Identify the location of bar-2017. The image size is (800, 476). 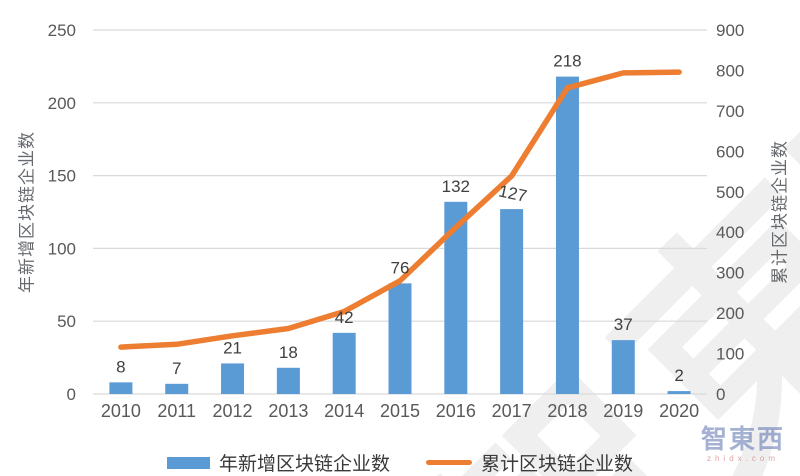
(512, 301).